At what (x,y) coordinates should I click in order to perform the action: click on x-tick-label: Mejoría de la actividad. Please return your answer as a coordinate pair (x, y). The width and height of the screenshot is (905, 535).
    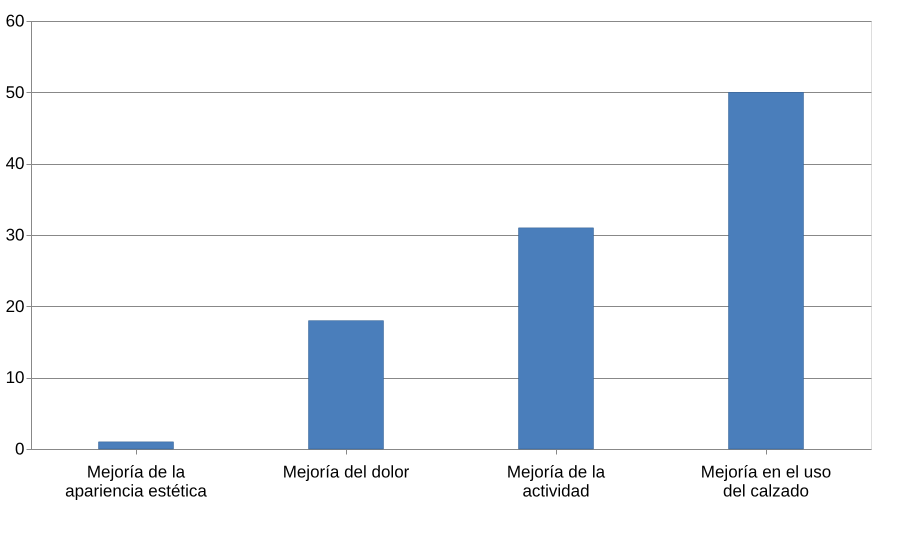
    Looking at the image, I should click on (556, 481).